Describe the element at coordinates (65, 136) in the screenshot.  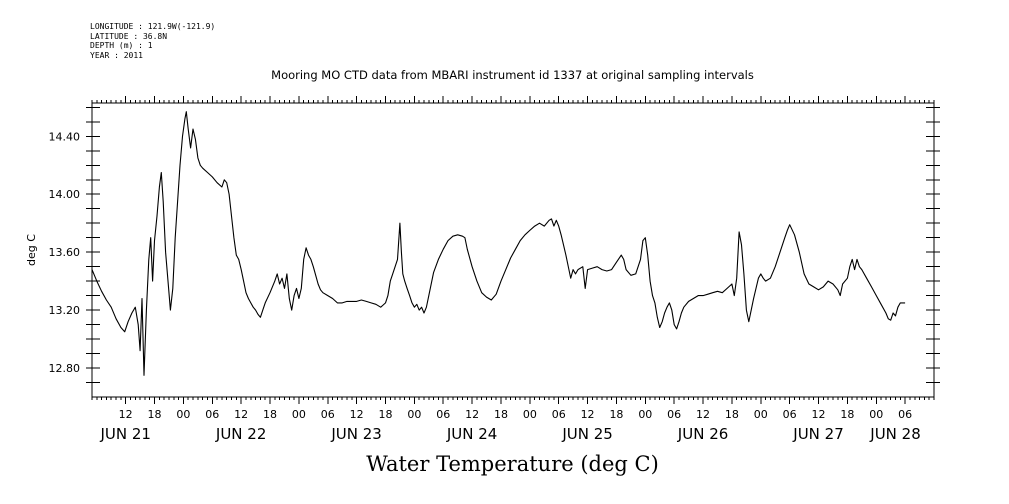
I see `y-tick-label: 14.40` at that location.